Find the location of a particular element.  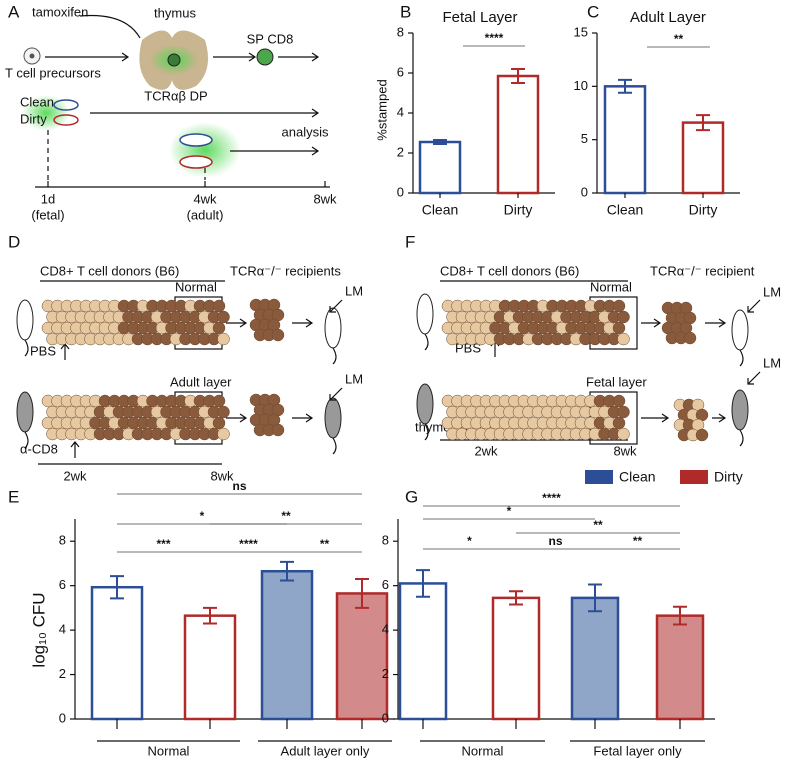

panel-label: C is located at coordinates (593, 11).